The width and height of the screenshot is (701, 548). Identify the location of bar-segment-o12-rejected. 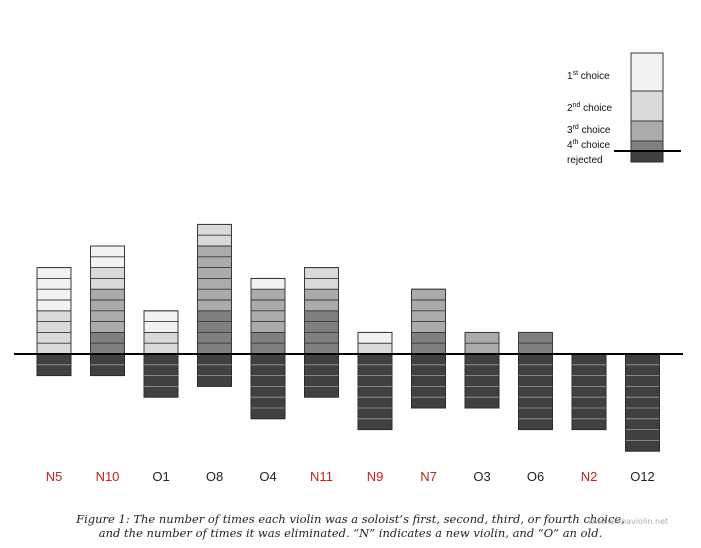
(642, 402).